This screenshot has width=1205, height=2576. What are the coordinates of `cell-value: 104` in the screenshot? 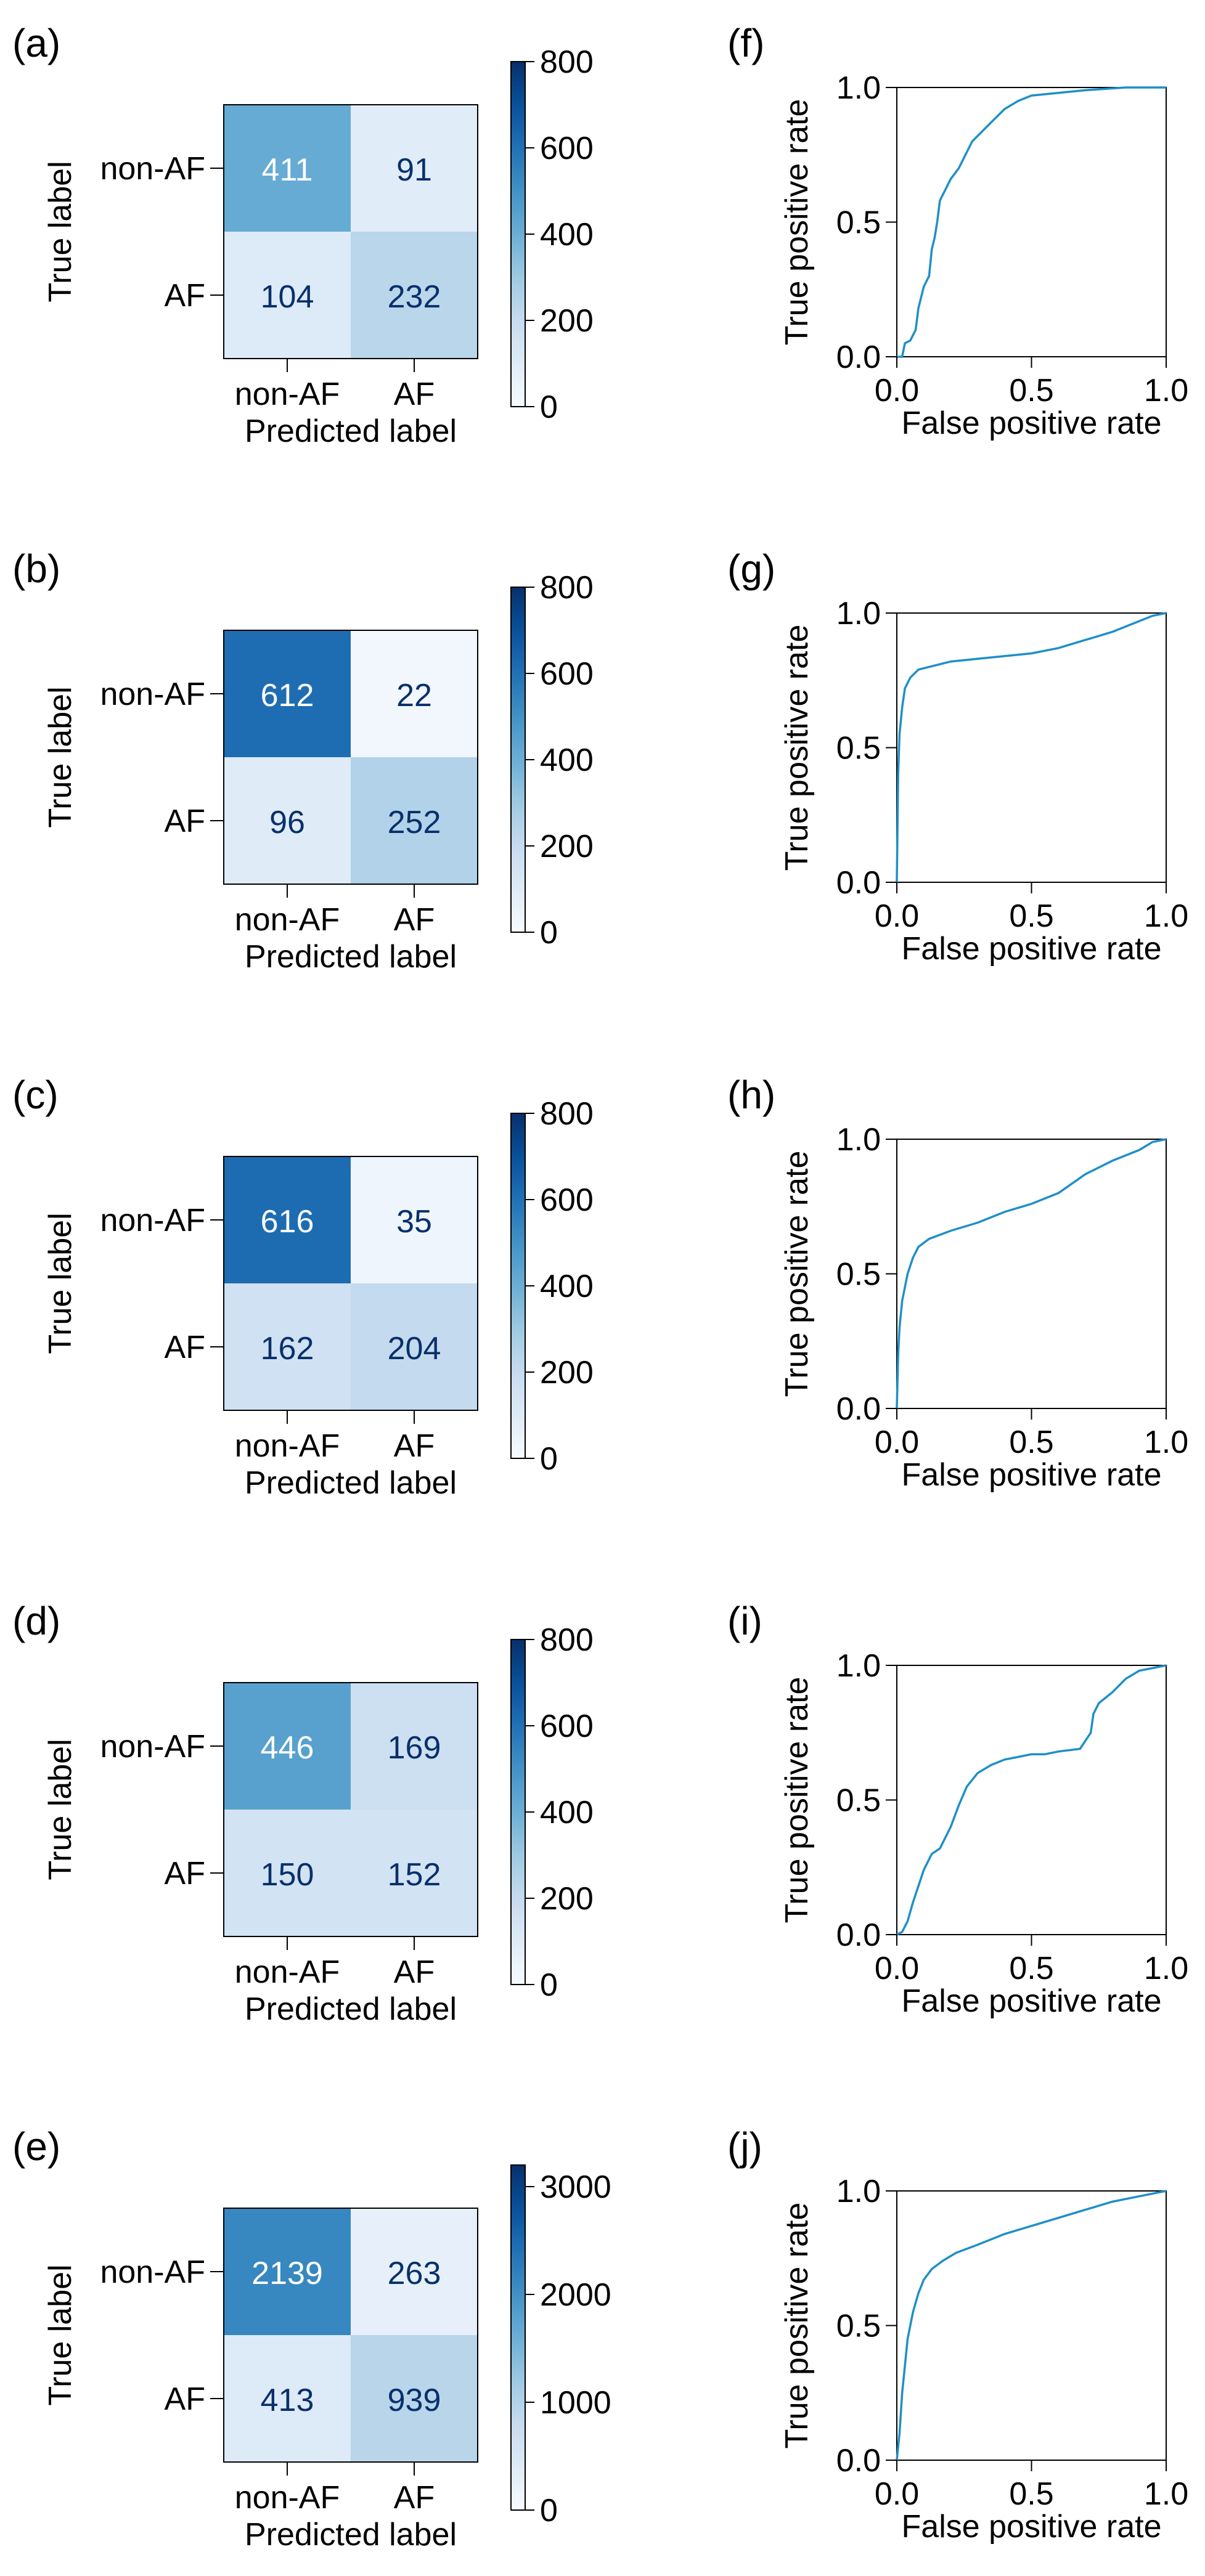 It's located at (287, 297).